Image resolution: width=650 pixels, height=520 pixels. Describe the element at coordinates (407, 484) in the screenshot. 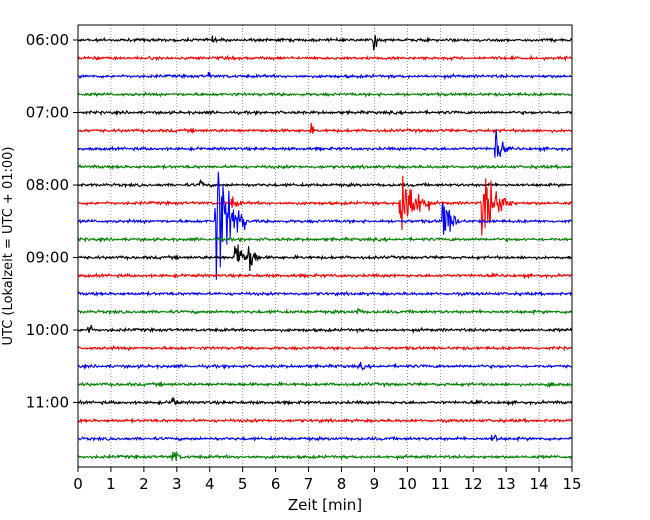

I see `x-tick-label: 10` at that location.